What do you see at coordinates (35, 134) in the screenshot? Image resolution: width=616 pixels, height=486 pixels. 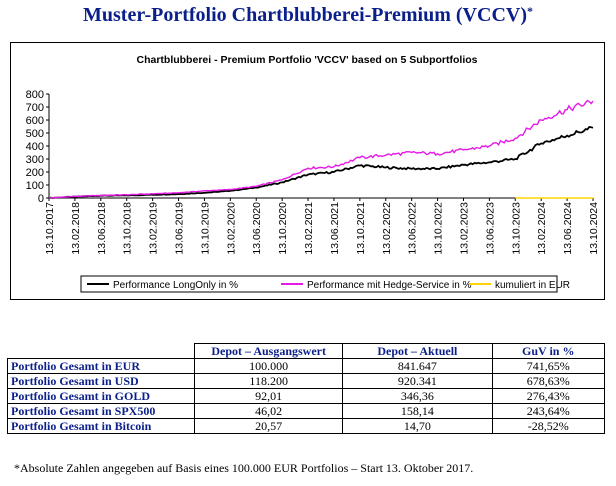 I see `y-tick-label: 500` at bounding box center [35, 134].